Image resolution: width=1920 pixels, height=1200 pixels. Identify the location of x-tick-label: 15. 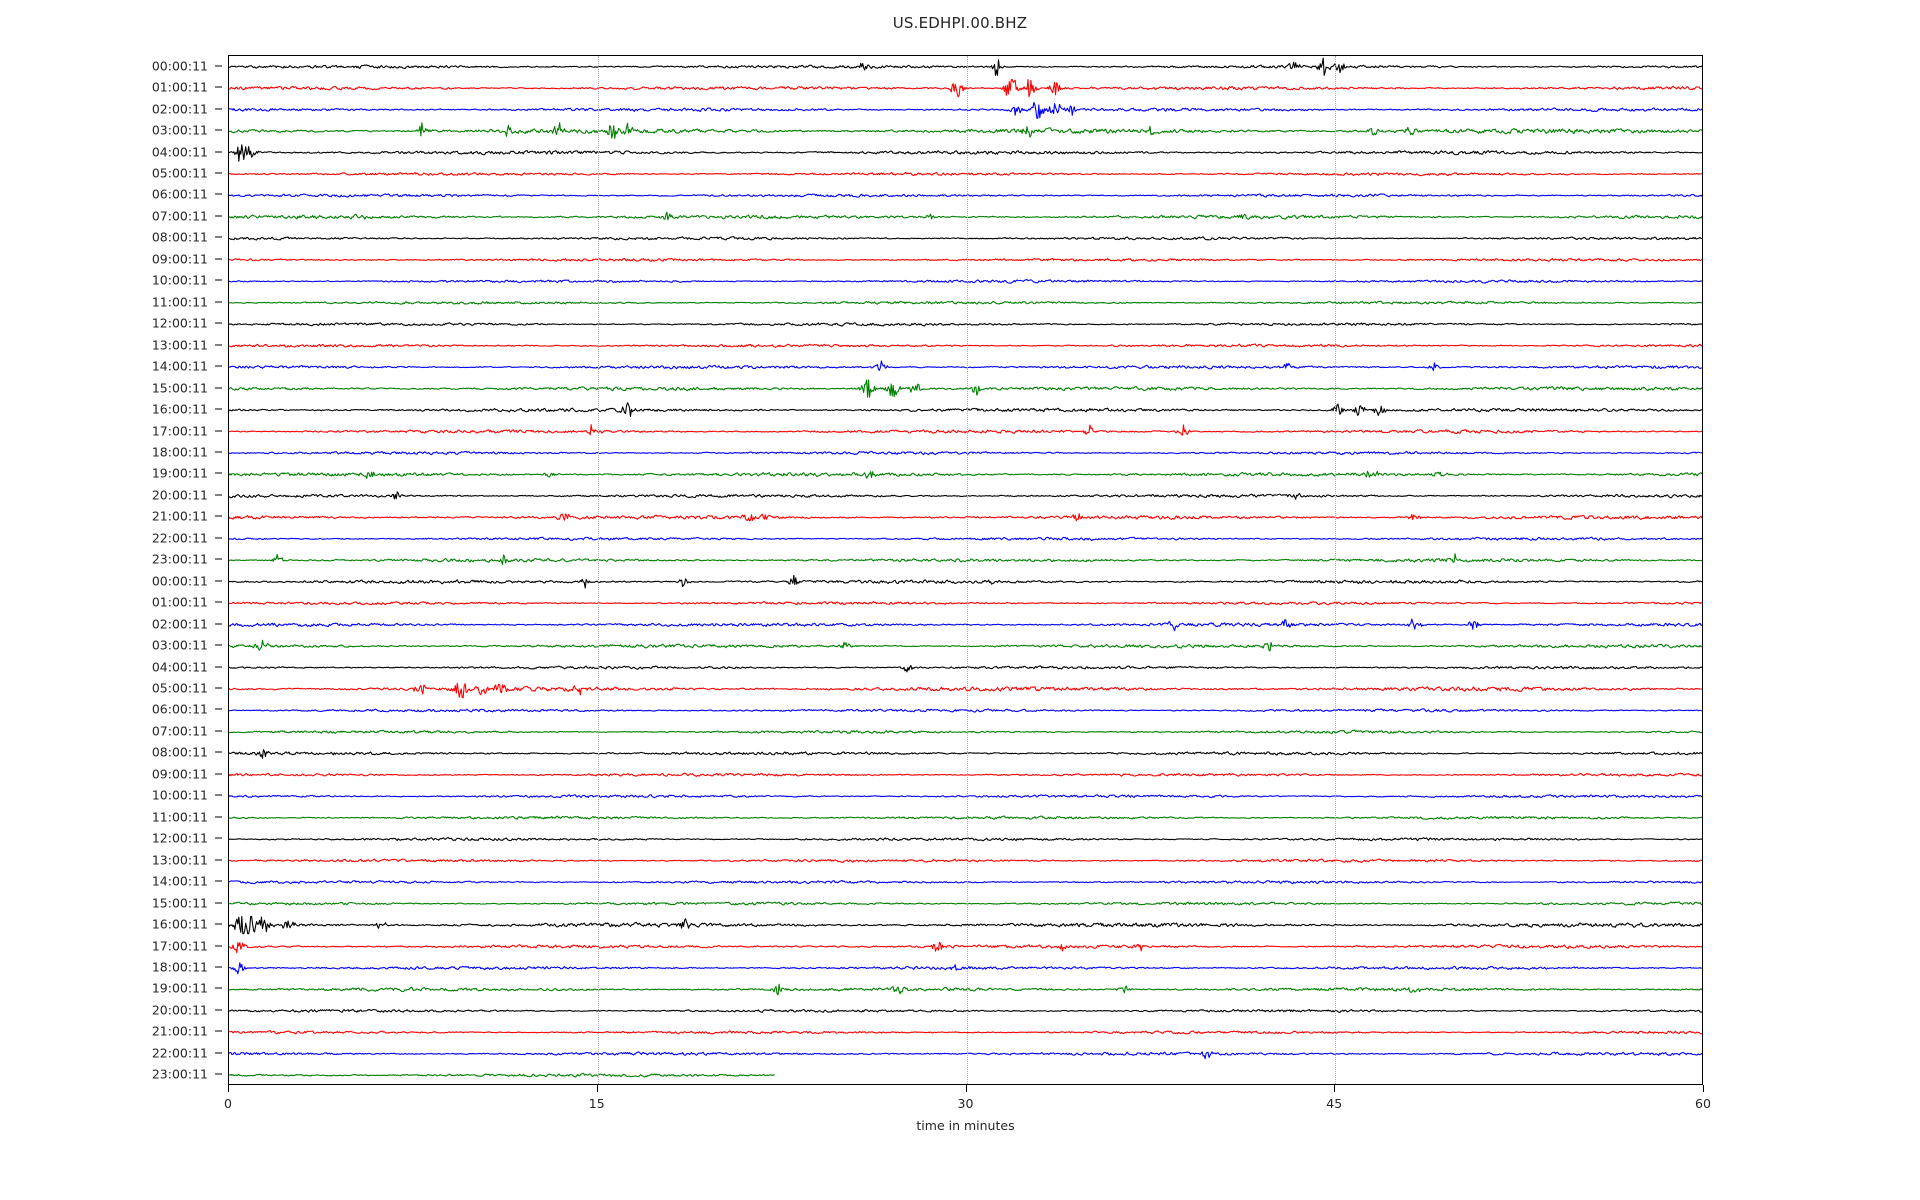
(596, 1103).